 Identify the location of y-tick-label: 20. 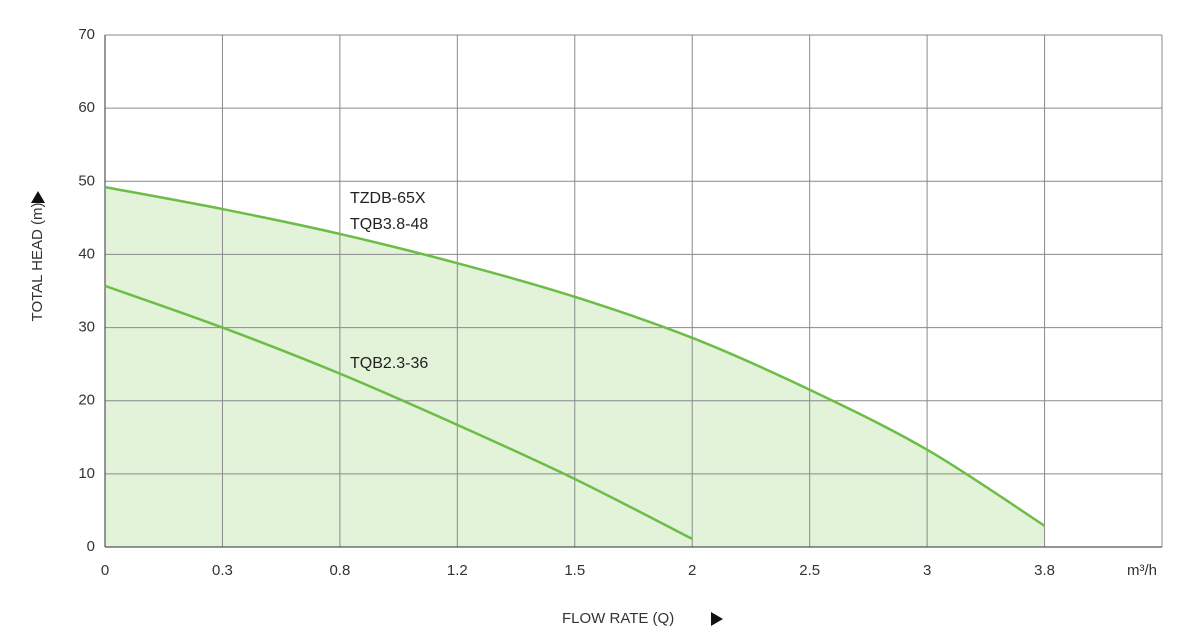
(86, 400).